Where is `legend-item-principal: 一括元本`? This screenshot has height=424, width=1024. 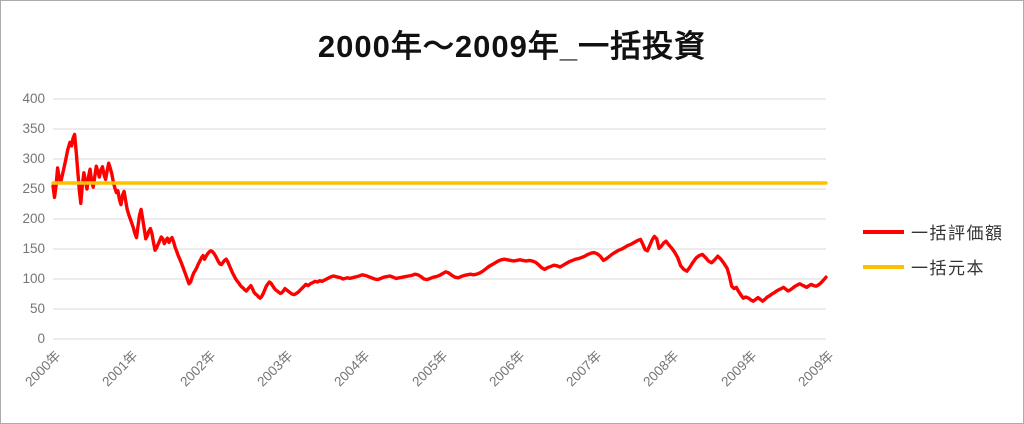 legend-item-principal: 一括元本 is located at coordinates (933, 267).